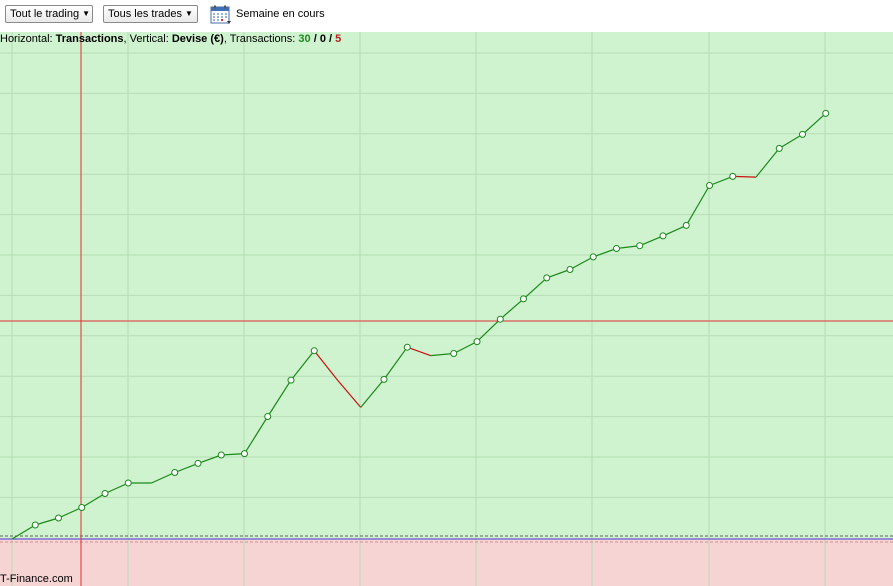  I want to click on watermark: T-Finance.com, so click(36, 579).